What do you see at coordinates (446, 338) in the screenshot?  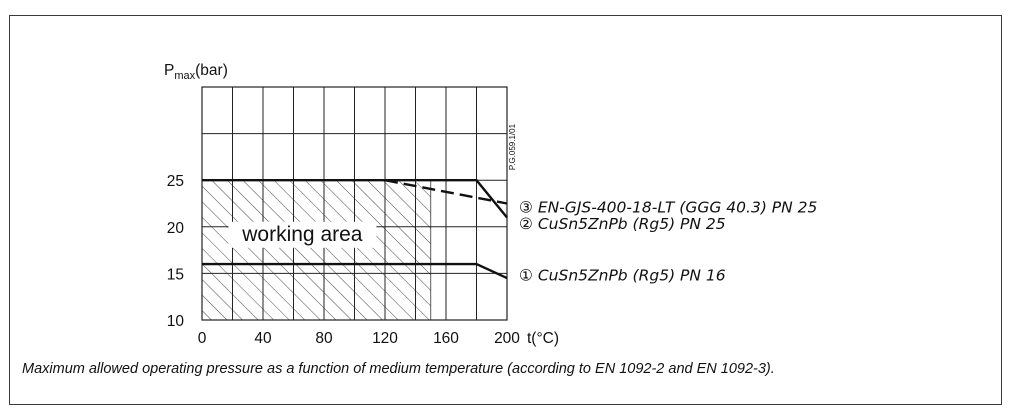 I see `x-tick-label: 160` at bounding box center [446, 338].